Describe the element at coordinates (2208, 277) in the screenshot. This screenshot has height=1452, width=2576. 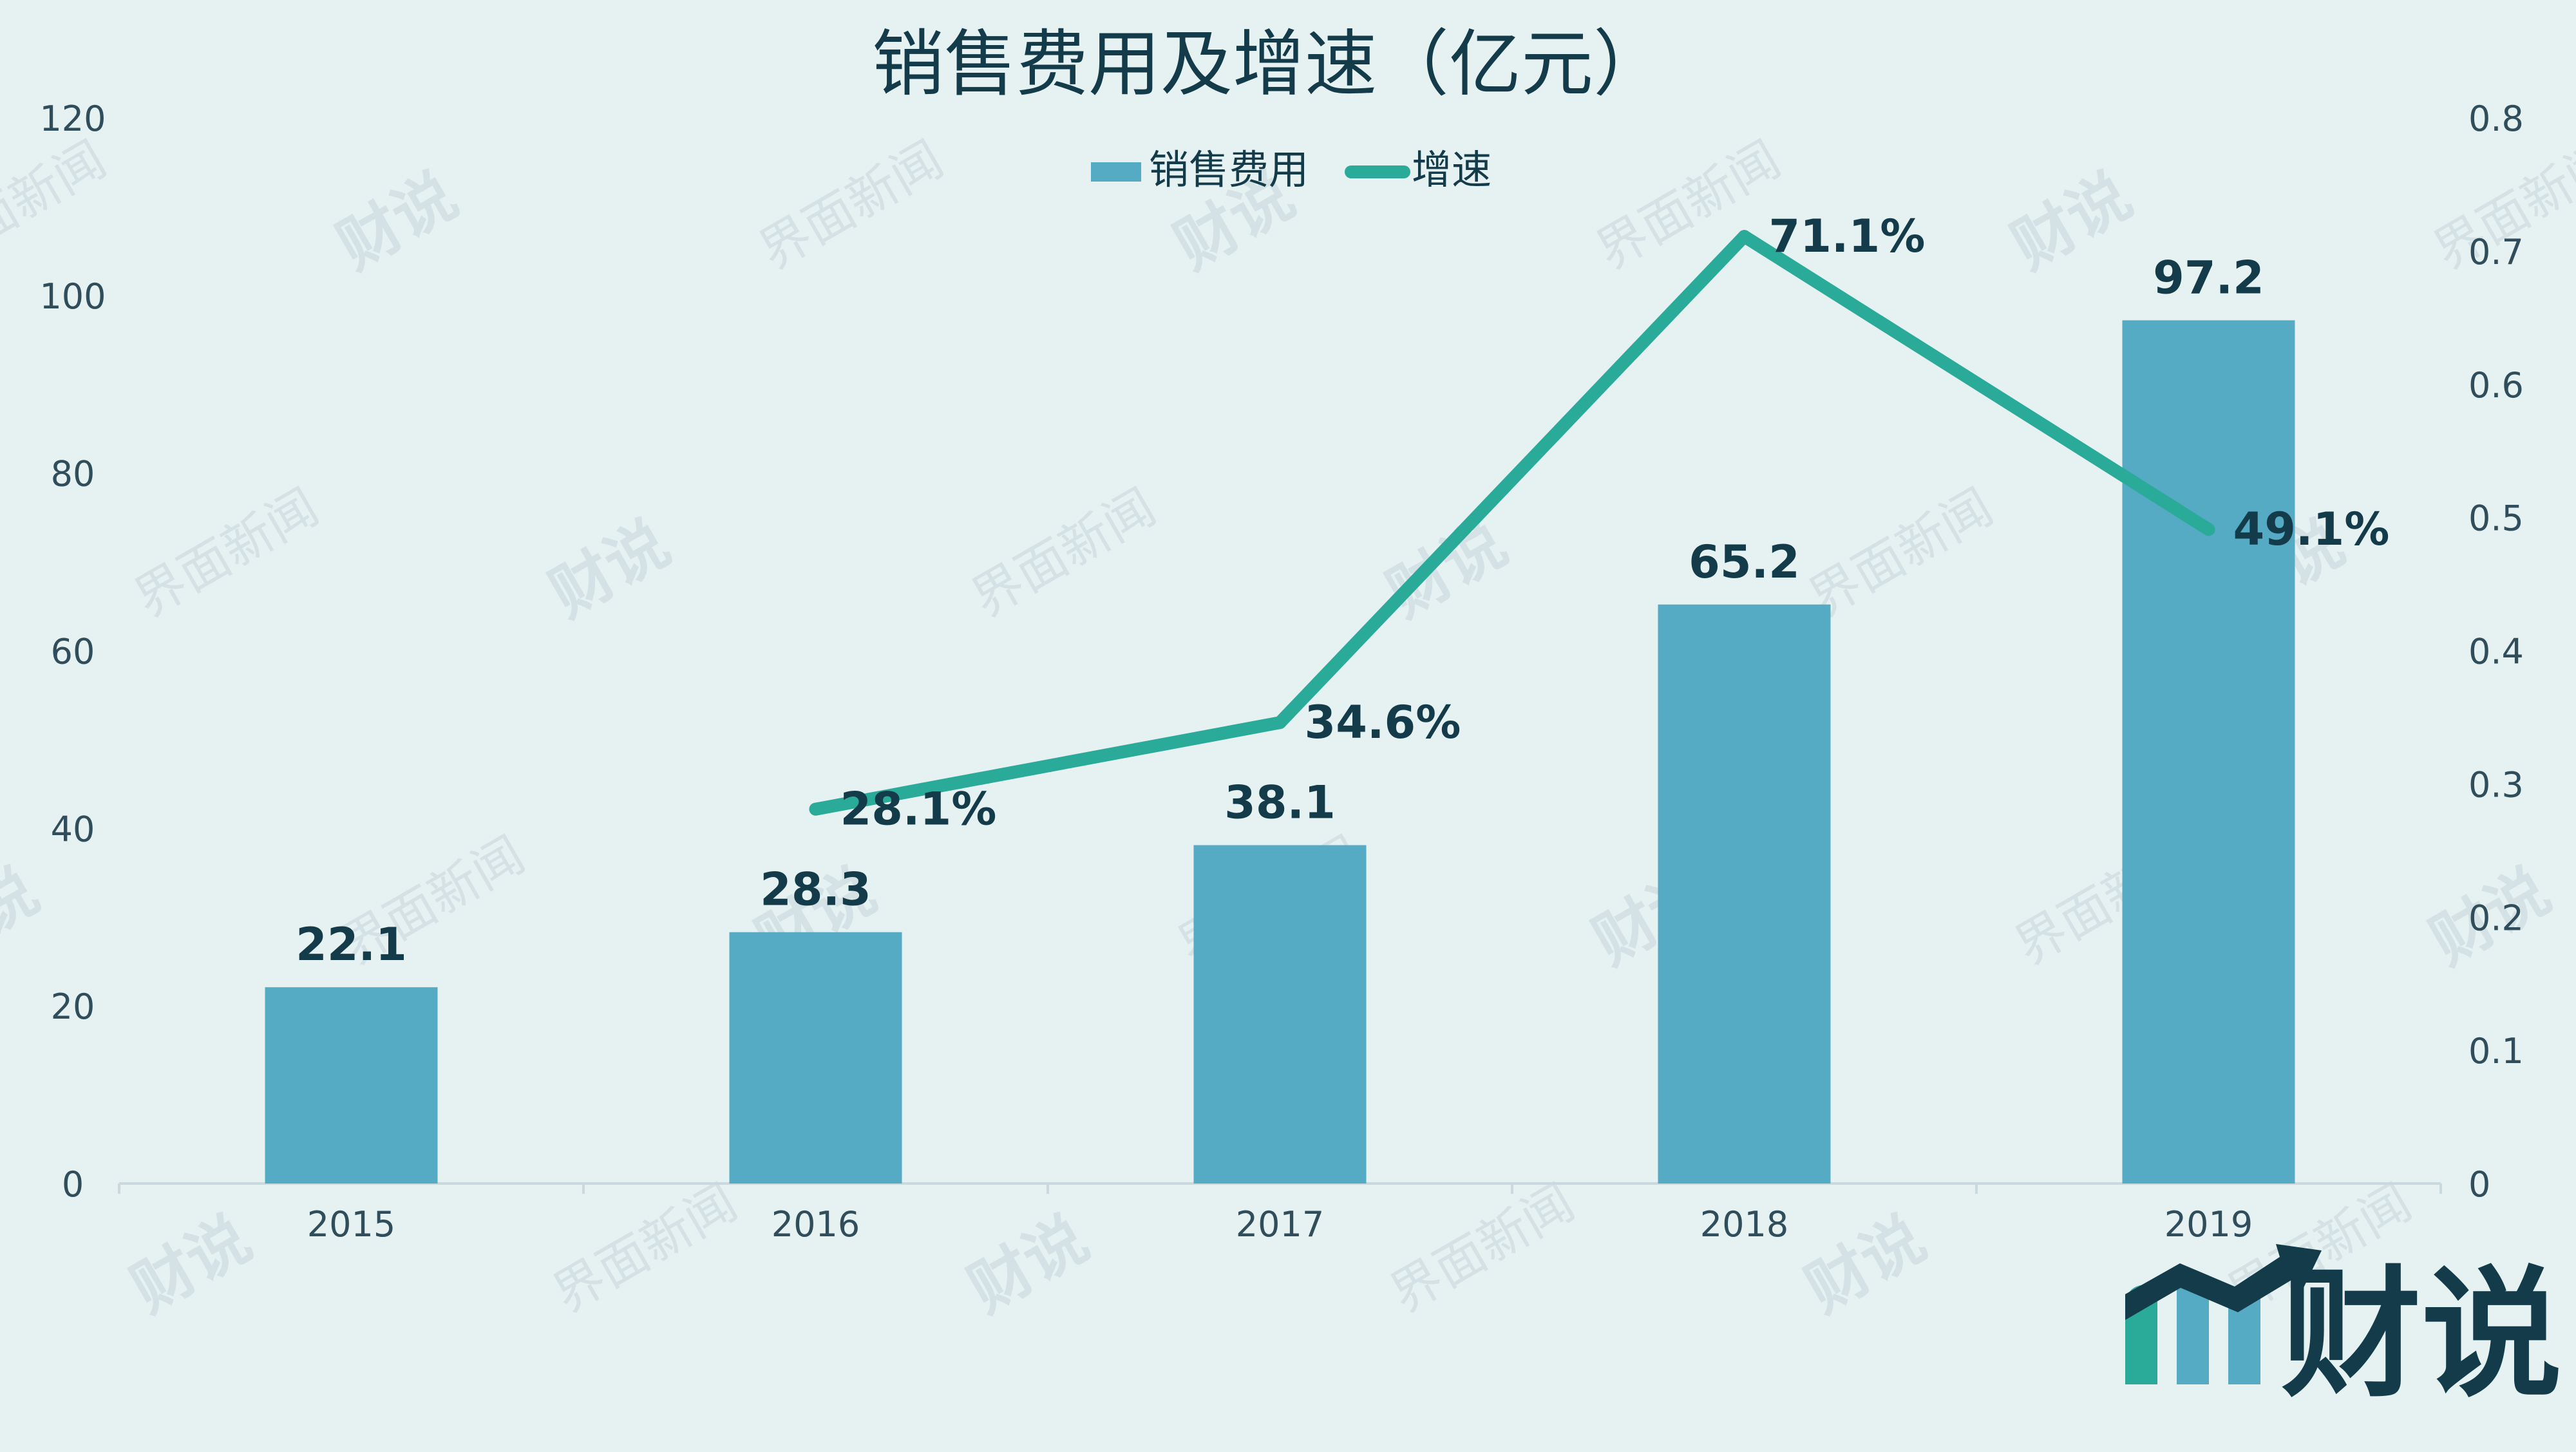
I see `bar-value-label: 97.2` at that location.